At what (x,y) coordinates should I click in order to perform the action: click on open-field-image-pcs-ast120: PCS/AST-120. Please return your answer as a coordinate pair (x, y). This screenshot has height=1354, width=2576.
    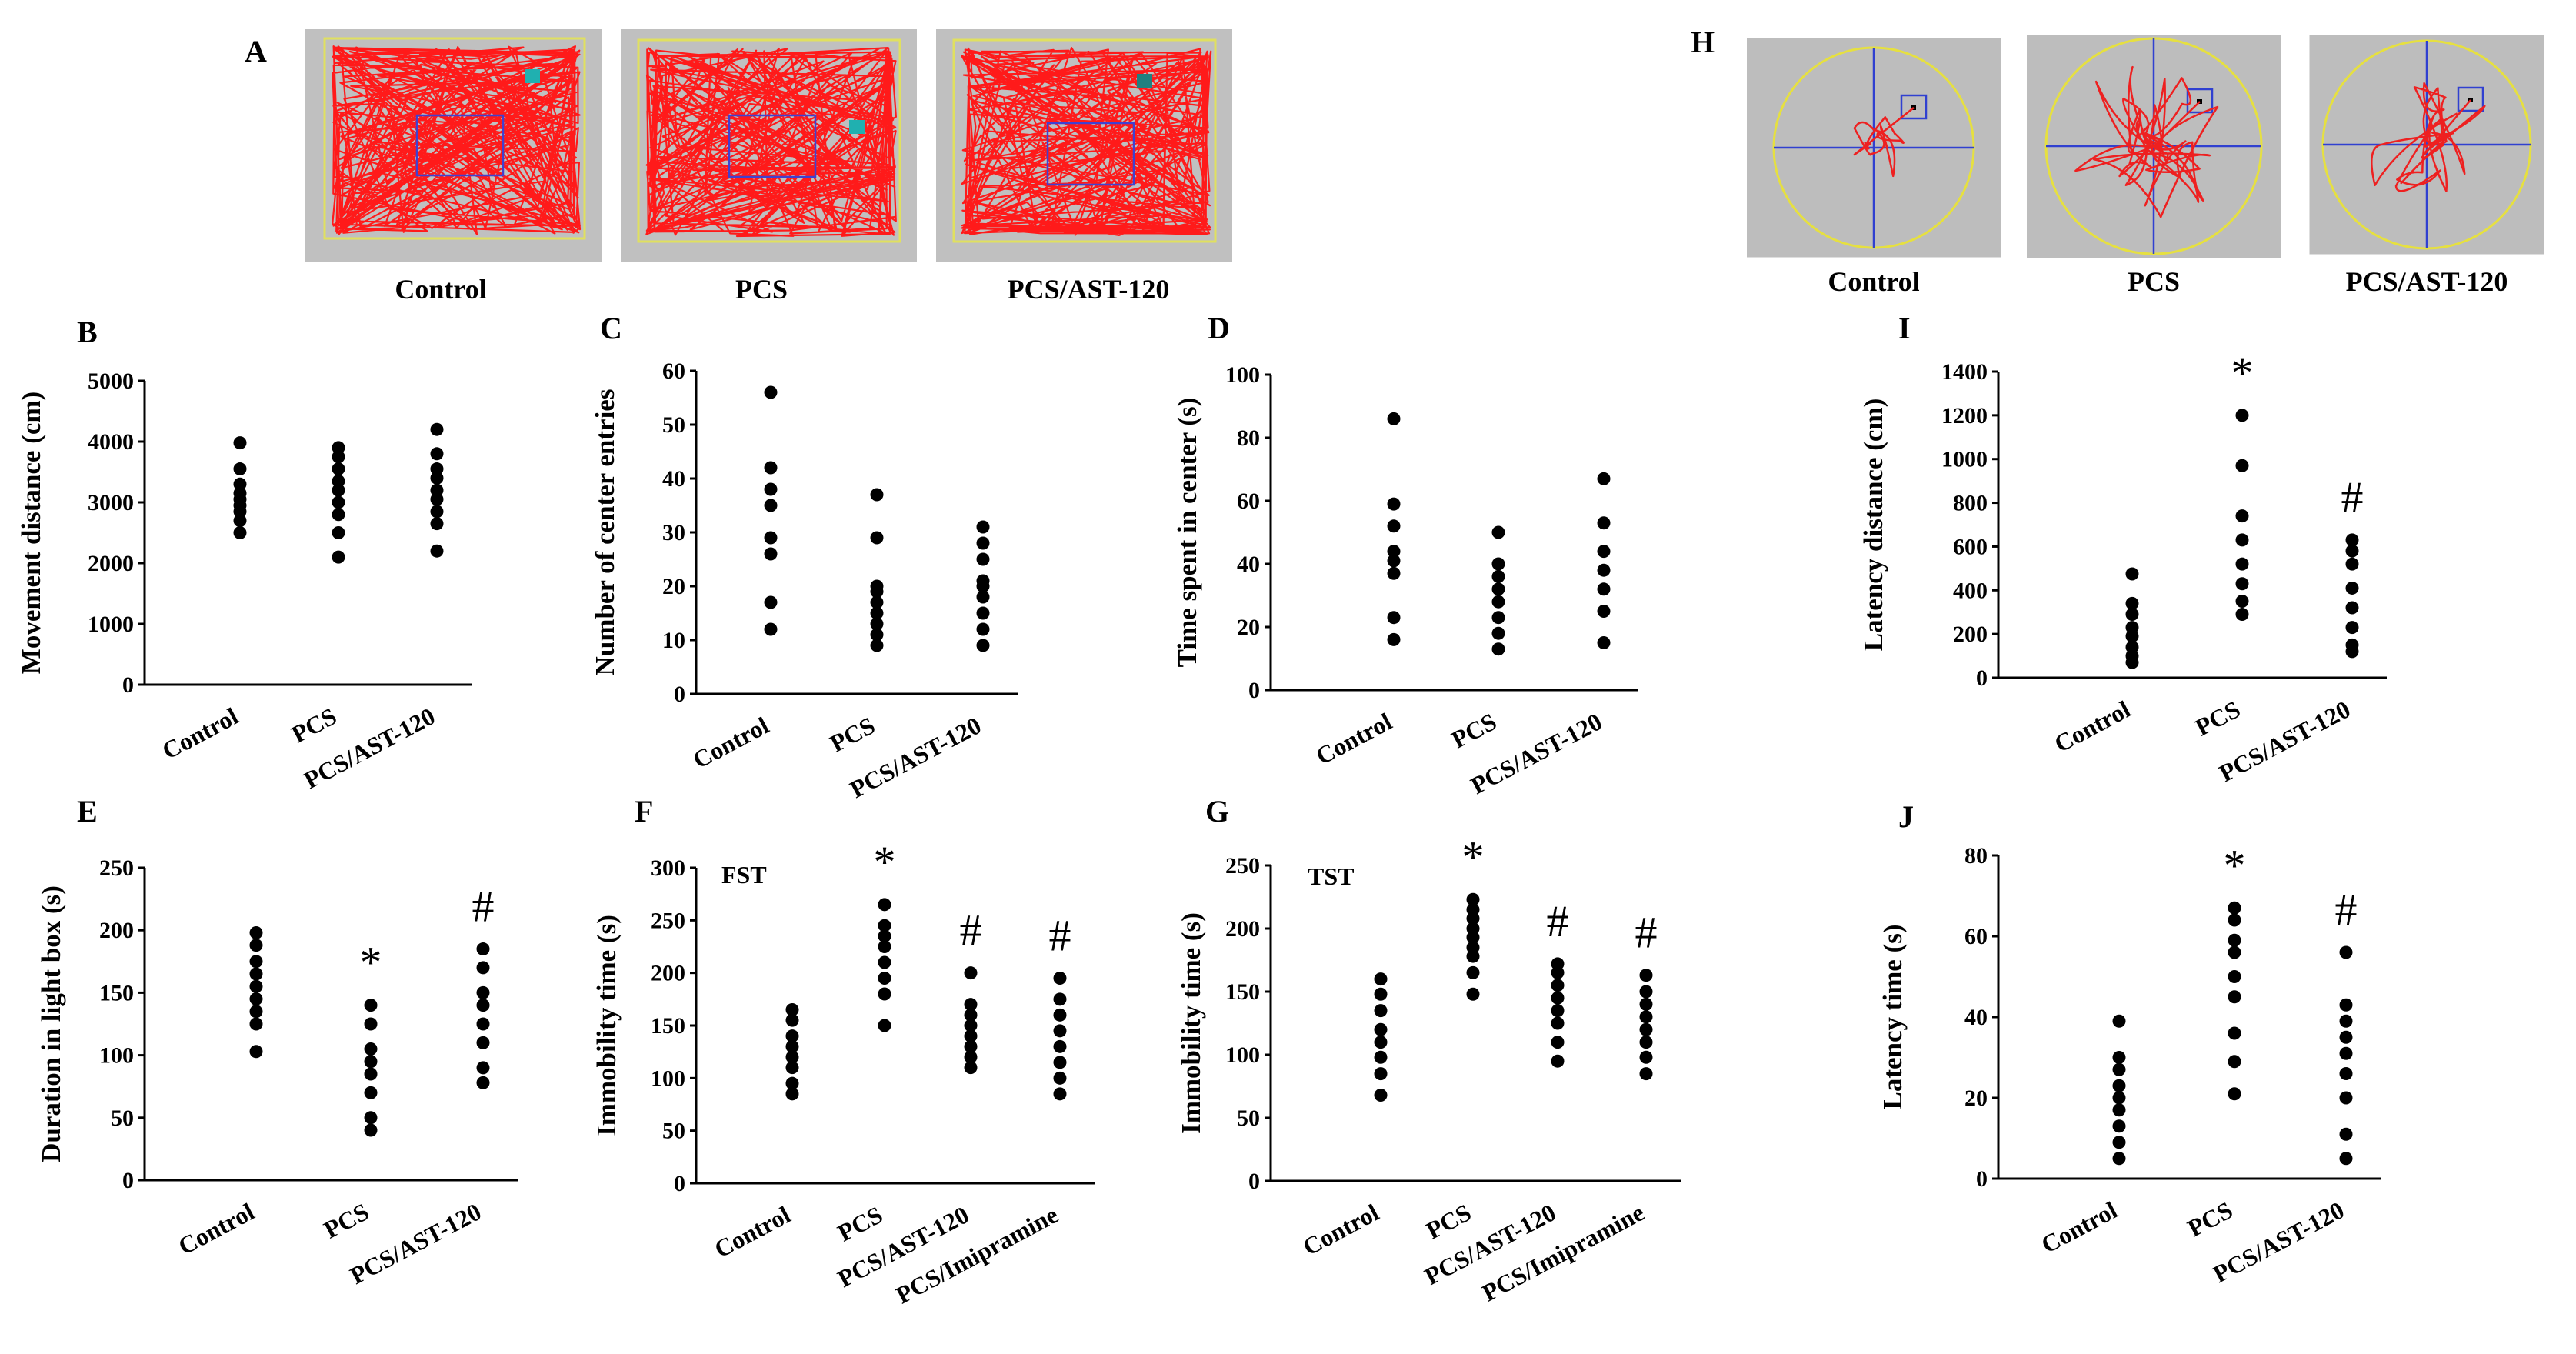
    Looking at the image, I should click on (1084, 167).